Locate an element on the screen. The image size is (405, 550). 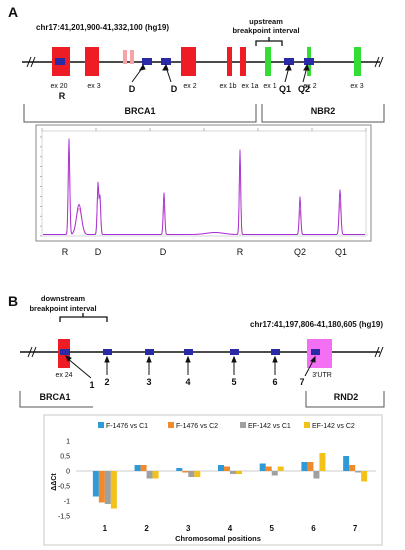
arrow-q2-head is located at coordinates (306, 67).